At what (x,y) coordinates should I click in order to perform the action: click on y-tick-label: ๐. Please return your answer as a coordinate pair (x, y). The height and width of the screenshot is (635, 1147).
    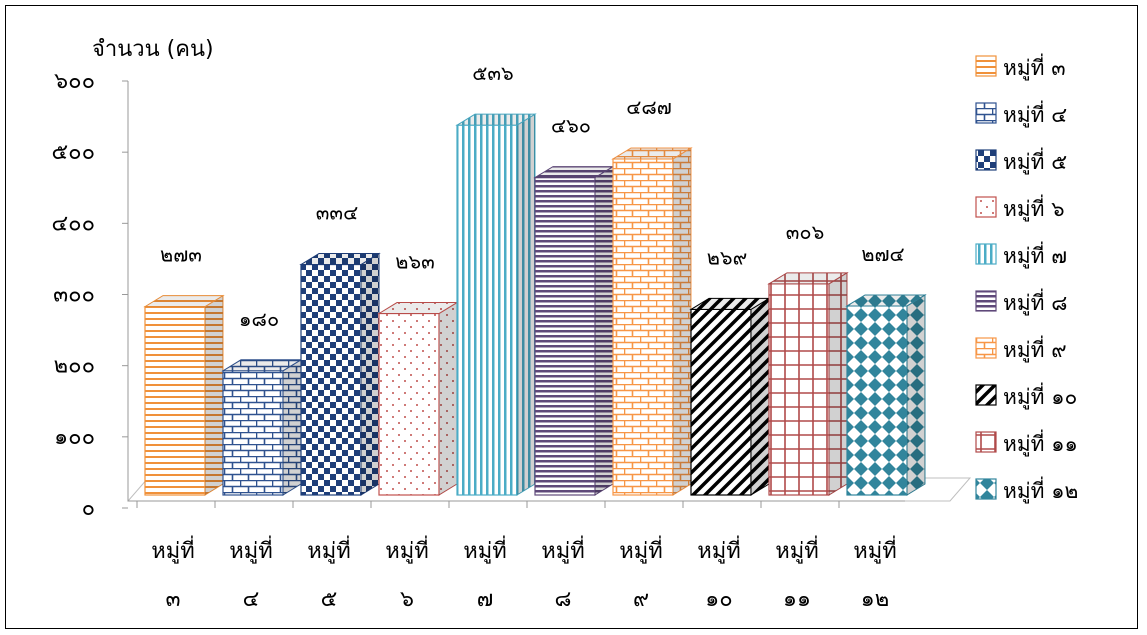
    Looking at the image, I should click on (88, 508).